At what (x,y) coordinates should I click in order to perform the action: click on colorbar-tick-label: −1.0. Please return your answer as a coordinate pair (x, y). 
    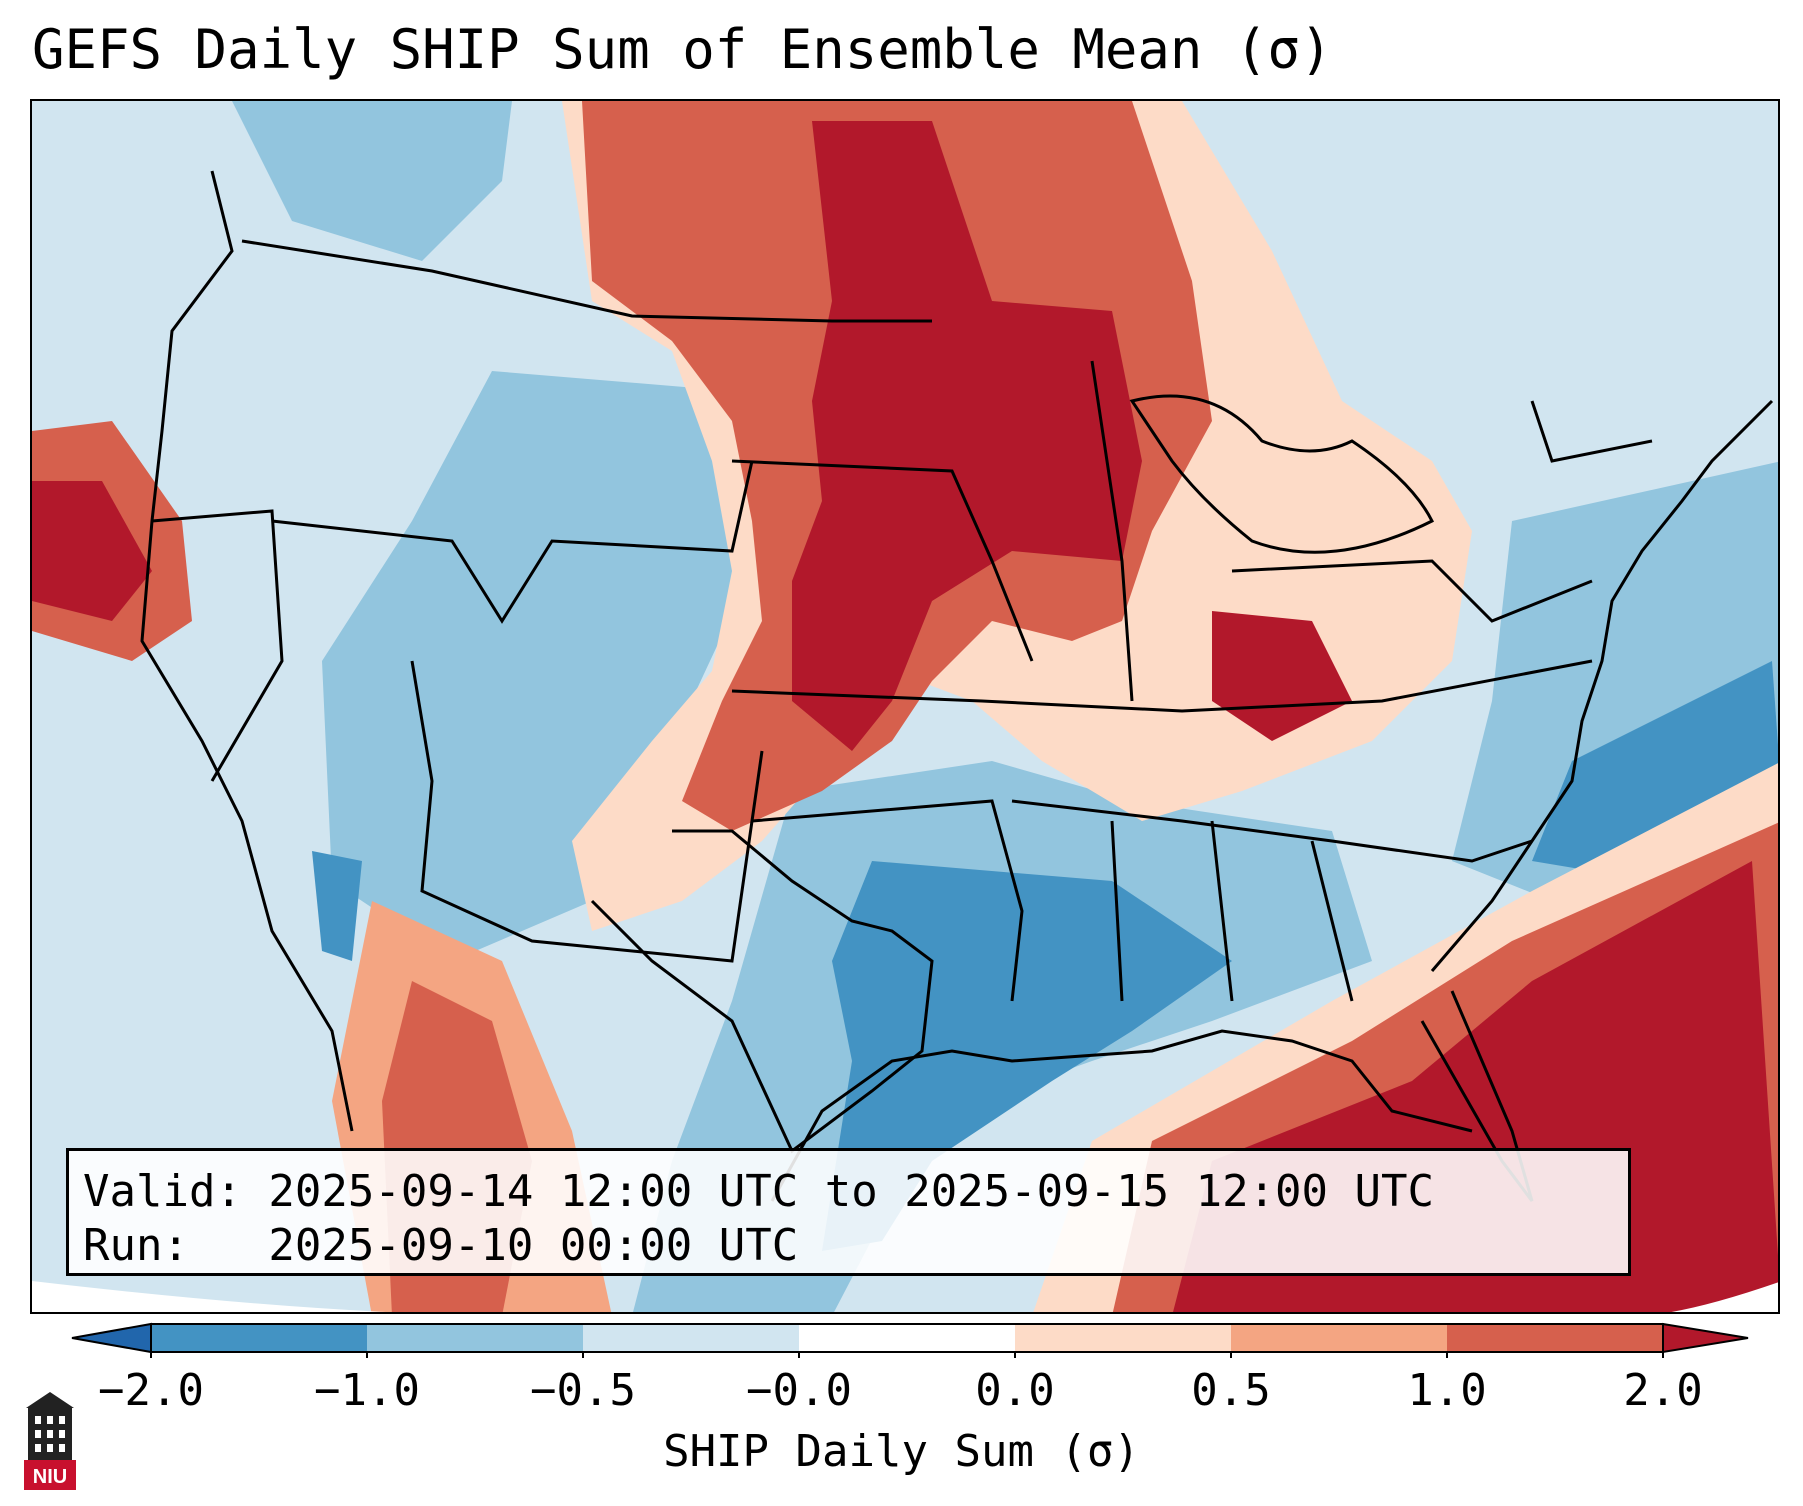
    Looking at the image, I should click on (367, 1390).